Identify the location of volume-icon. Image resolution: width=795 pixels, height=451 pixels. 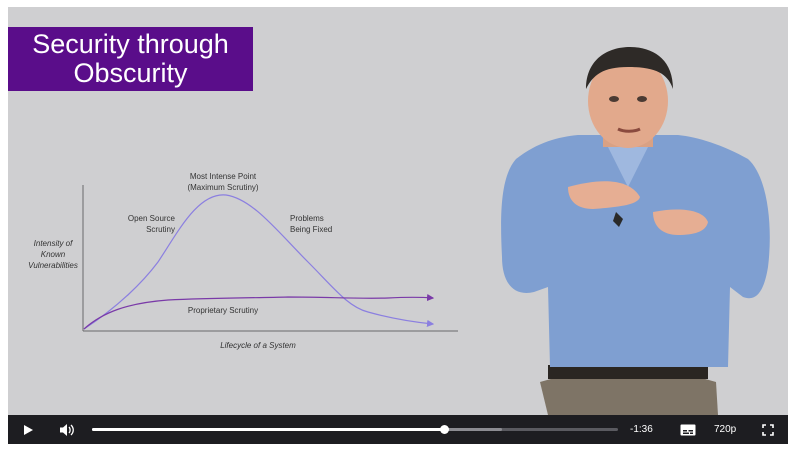
(67, 429).